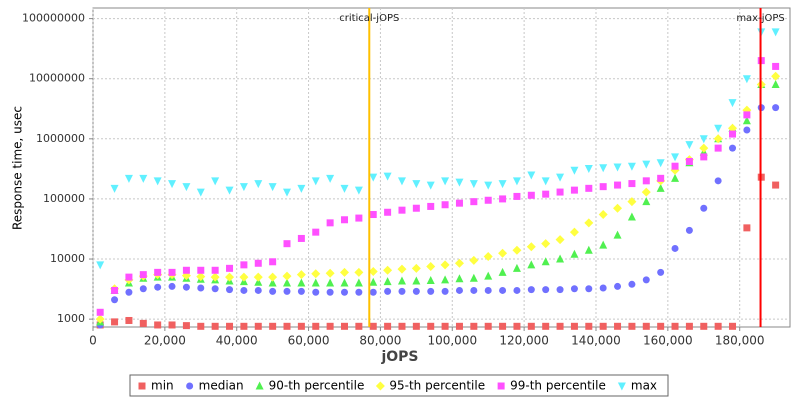 Image resolution: width=800 pixels, height=400 pixels. What do you see at coordinates (93, 341) in the screenshot?
I see `x-tick-label: 0` at bounding box center [93, 341].